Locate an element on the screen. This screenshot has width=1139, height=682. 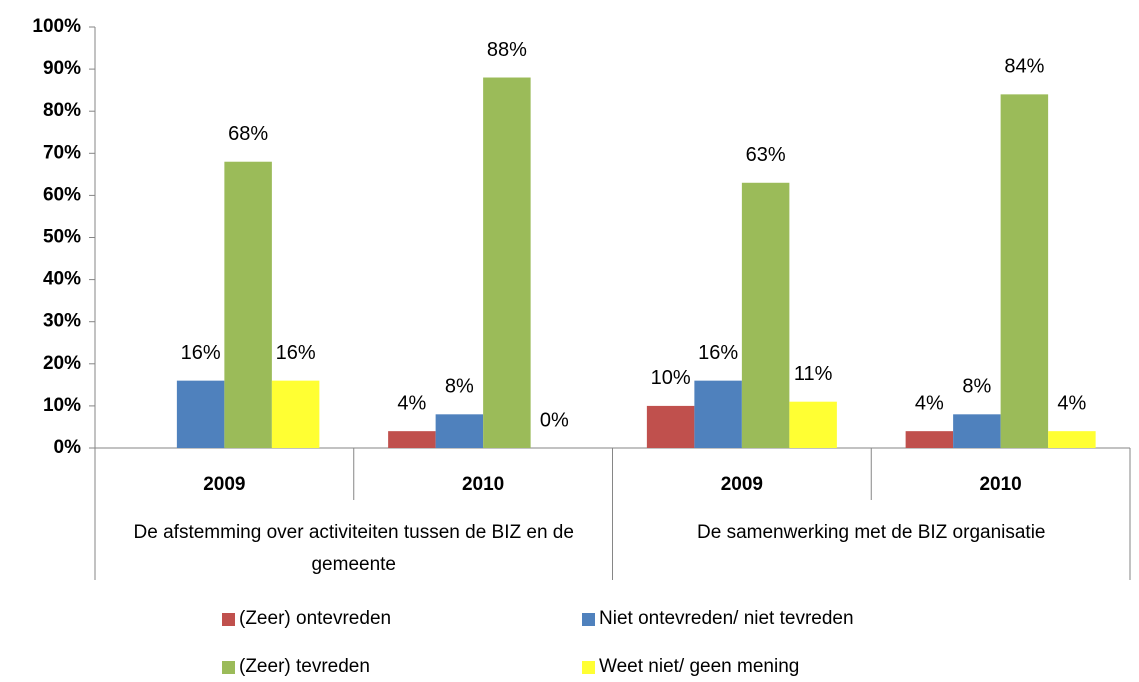
y-tick-label: 0% is located at coordinates (68, 447).